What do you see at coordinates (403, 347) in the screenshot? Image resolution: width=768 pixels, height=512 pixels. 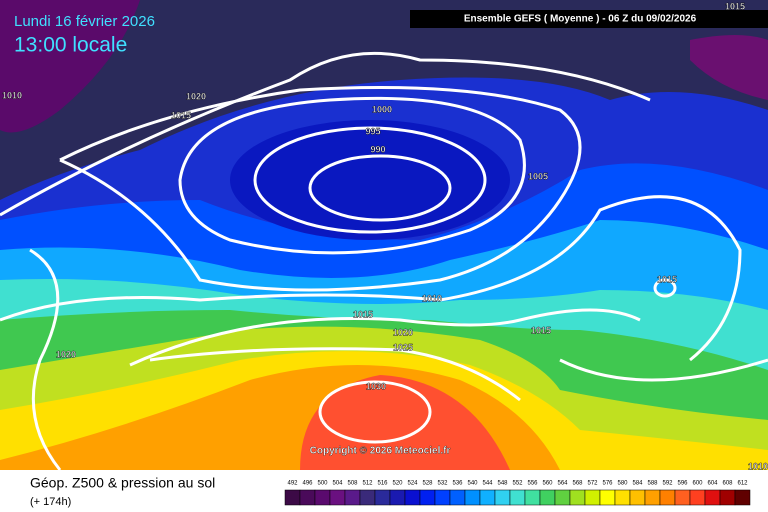 I see `isobar-label: 1025` at bounding box center [403, 347].